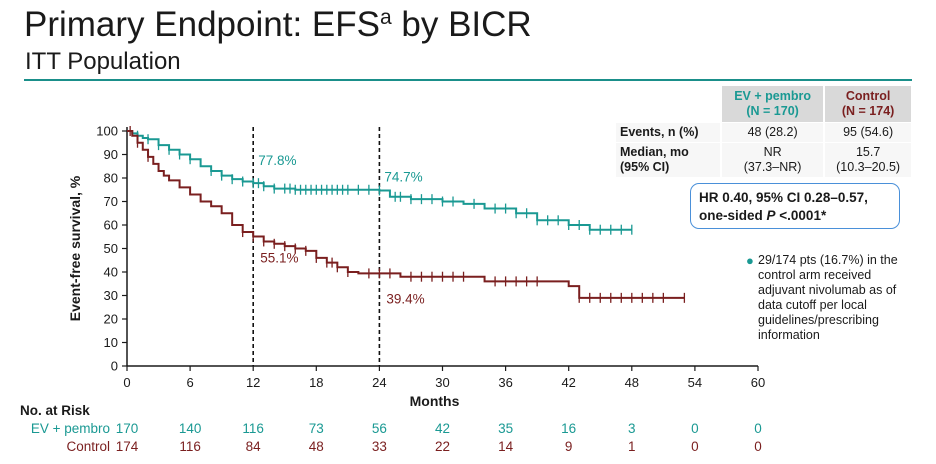  Describe the element at coordinates (632, 446) in the screenshot. I see `risk-cell-control: 1` at that location.